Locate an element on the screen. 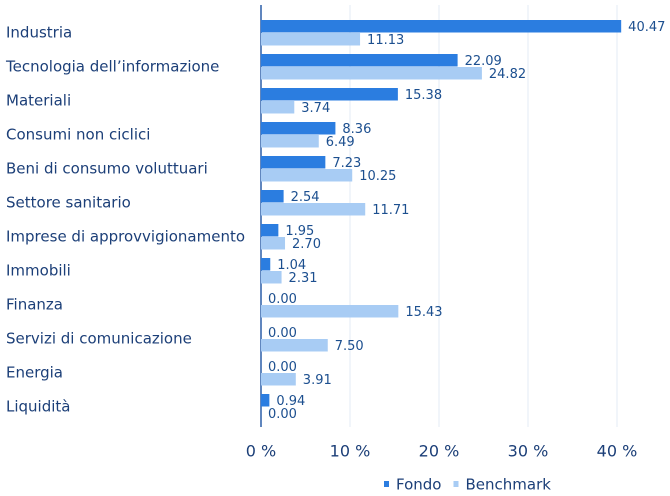  category-label: Settore sanitario is located at coordinates (68, 203).